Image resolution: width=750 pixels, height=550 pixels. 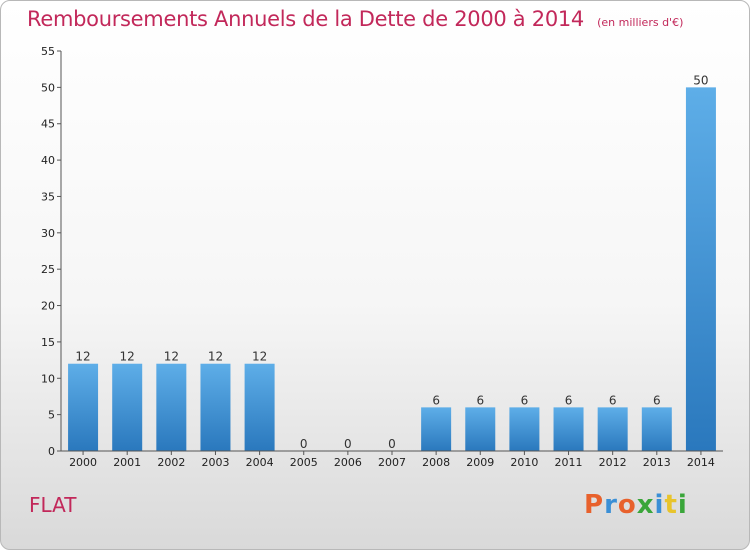 I want to click on x-tick-label: 2012, so click(x=613, y=462).